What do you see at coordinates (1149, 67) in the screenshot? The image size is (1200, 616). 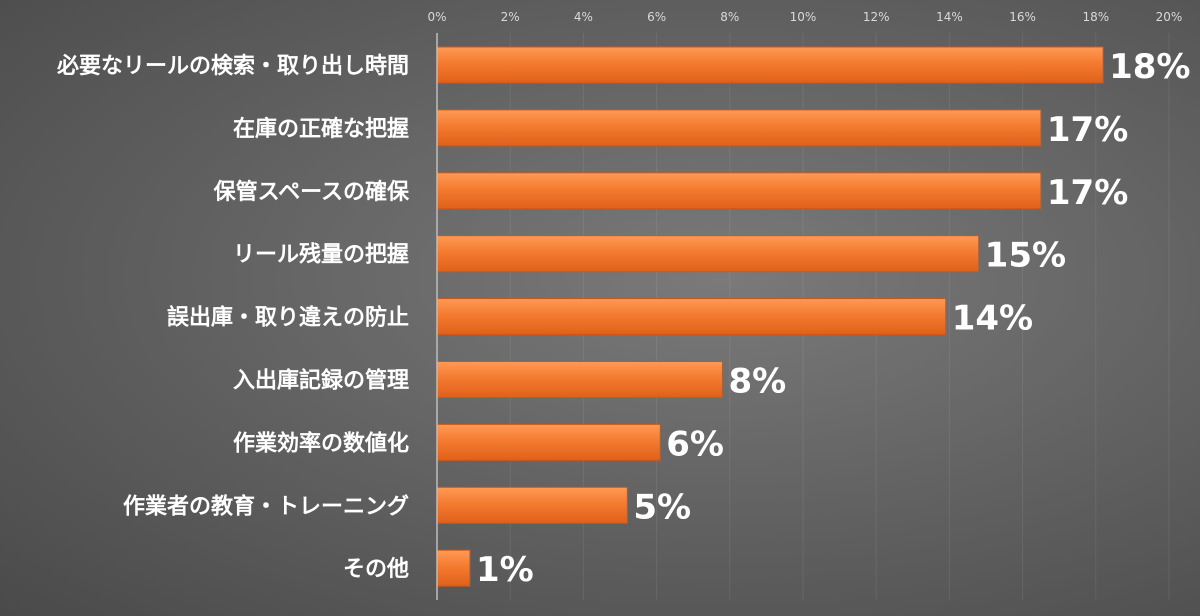 I see `value-label: 18%` at bounding box center [1149, 67].